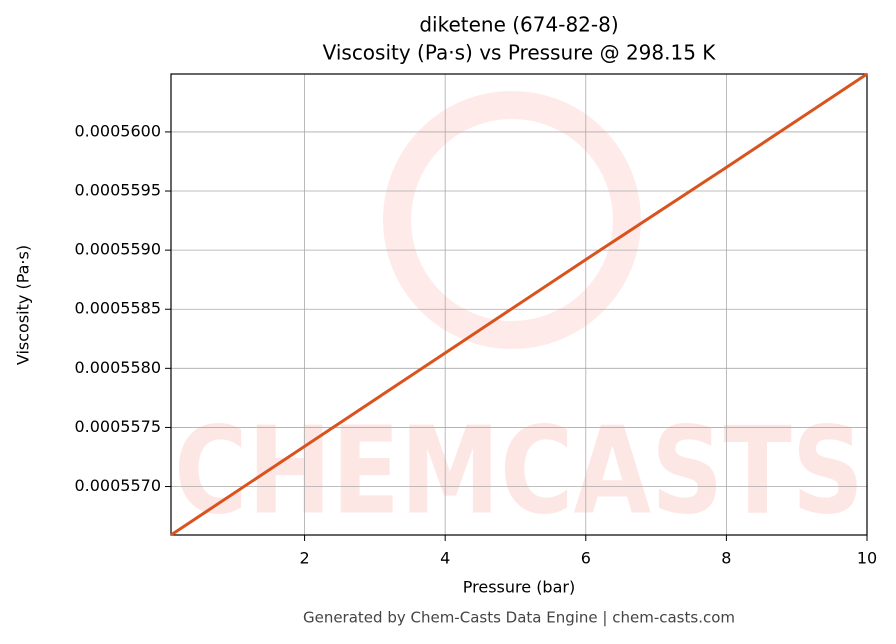 Image resolution: width=896 pixels, height=644 pixels. What do you see at coordinates (726, 558) in the screenshot?
I see `x-tick-label: 8` at bounding box center [726, 558].